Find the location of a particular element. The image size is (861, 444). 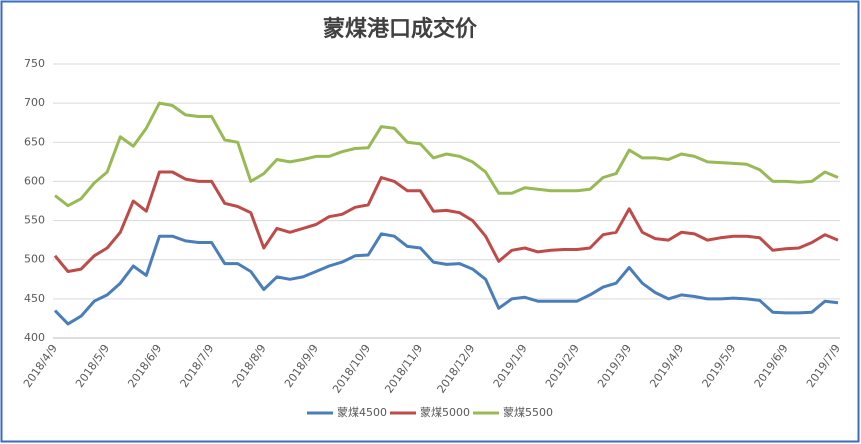

y-tick-label: 600 is located at coordinates (34, 180).